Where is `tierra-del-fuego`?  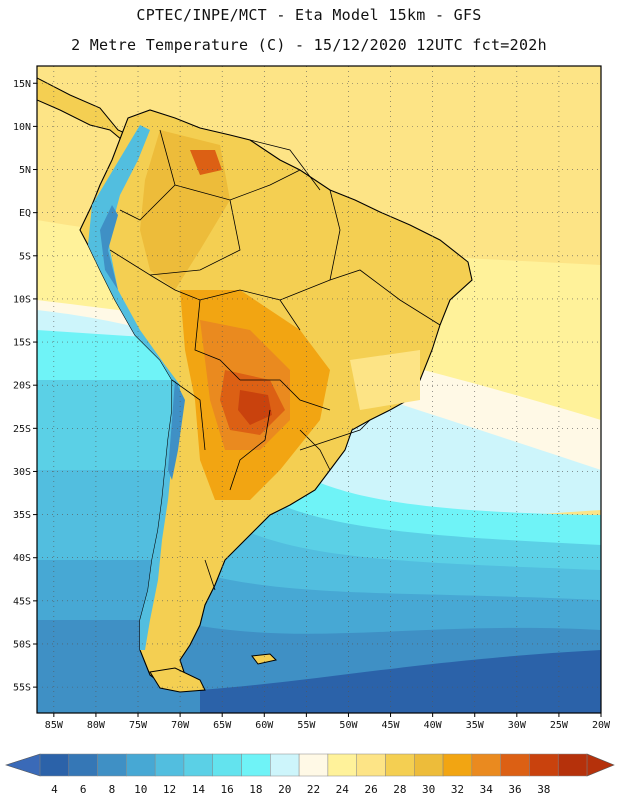
tierra-del-fuego is located at coordinates (177, 680).